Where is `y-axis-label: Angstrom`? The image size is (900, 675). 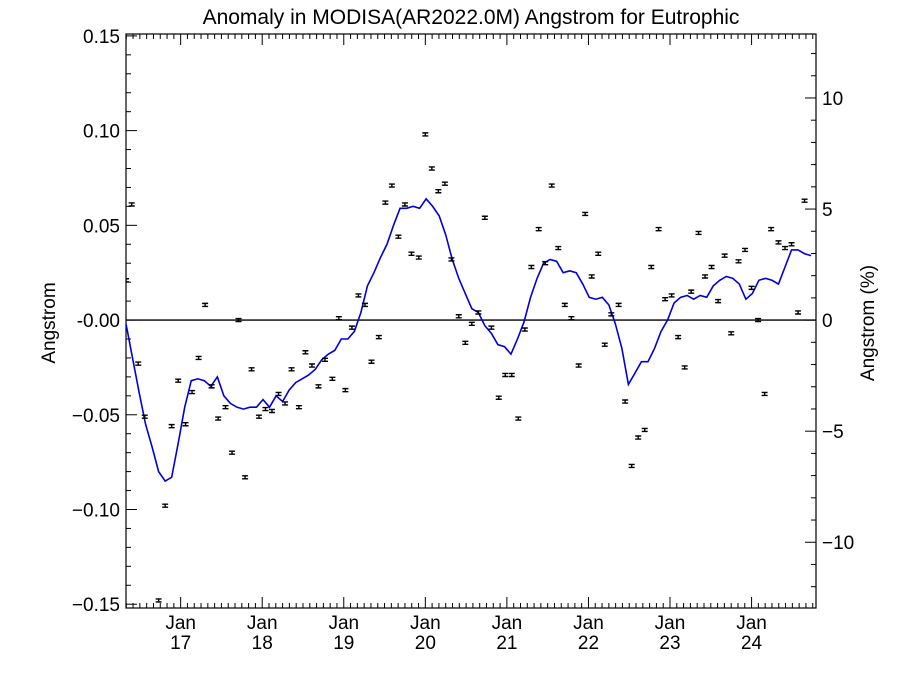
y-axis-label: Angstrom is located at coordinates (49, 322).